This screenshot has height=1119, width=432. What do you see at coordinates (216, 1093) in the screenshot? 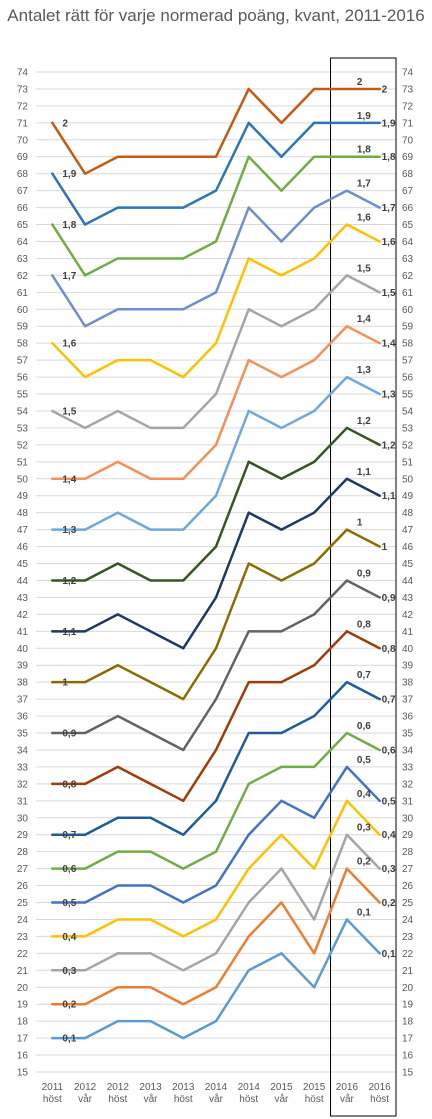
I see `x-tick-label: 2014 vår` at bounding box center [216, 1093].